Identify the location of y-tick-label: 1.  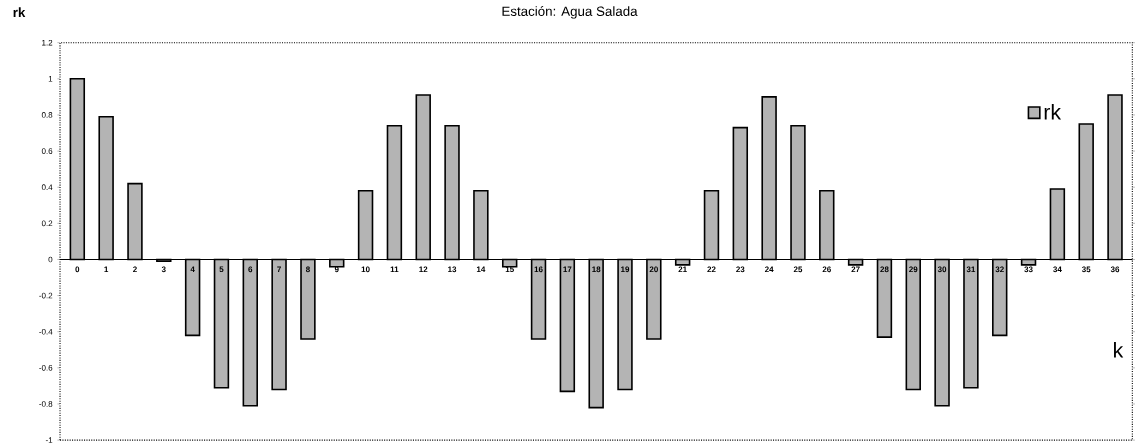
(50, 78).